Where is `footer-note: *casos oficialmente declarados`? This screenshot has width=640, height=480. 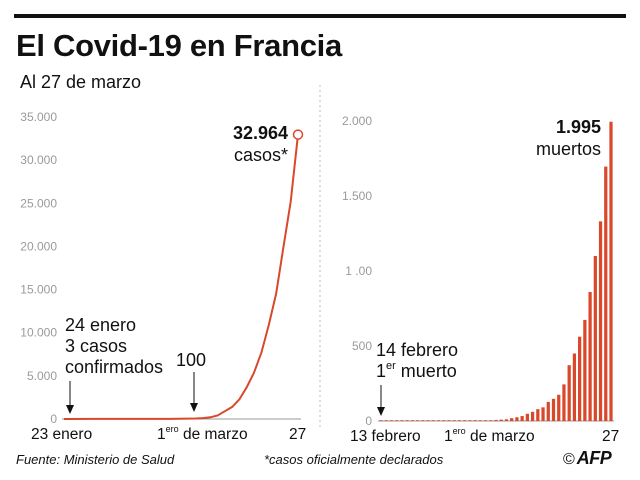
footer-note: *casos oficialmente declarados is located at coordinates (354, 459).